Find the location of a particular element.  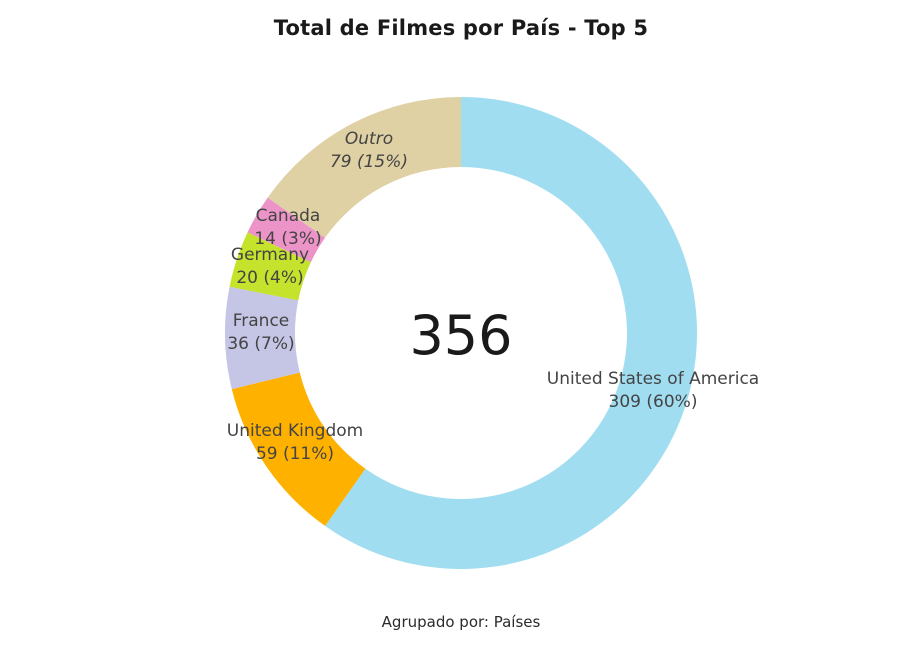

slice-united-kingdom is located at coordinates (298, 449).